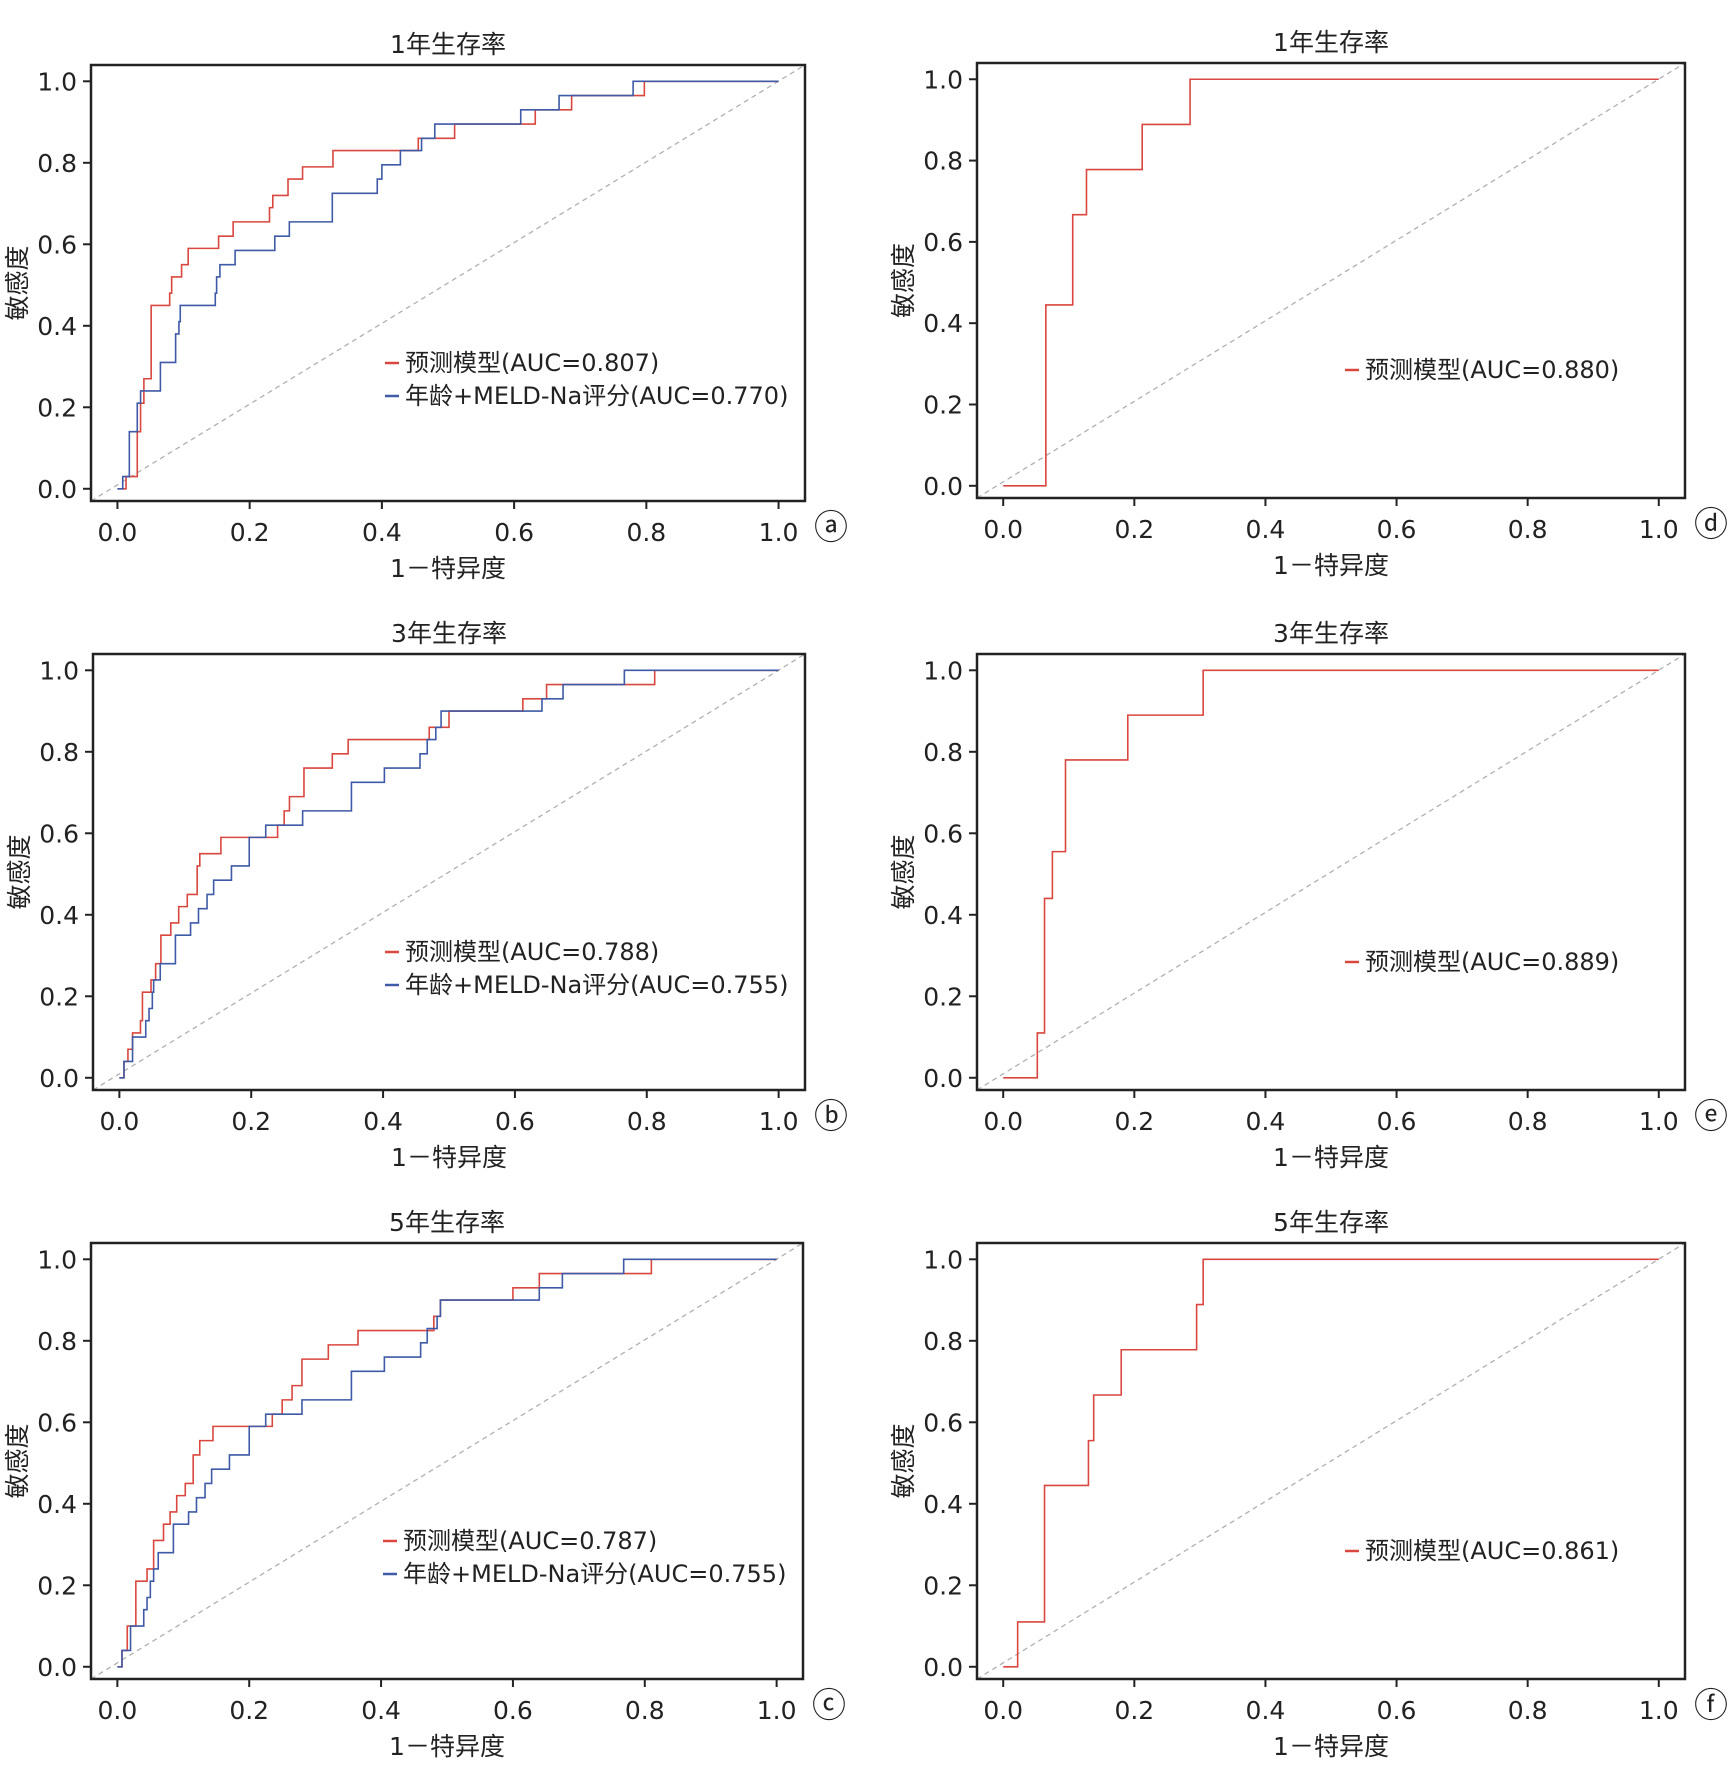 The image size is (1734, 1784). I want to click on panel-letter: ⓑ, so click(831, 1117).